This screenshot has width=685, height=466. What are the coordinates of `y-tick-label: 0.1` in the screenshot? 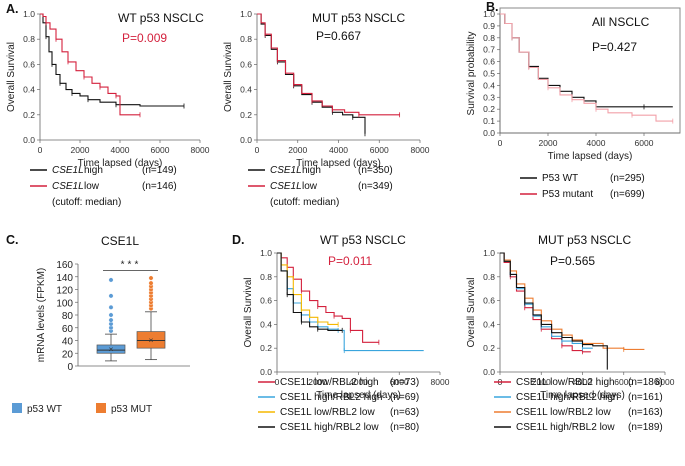 It's located at (489, 121).